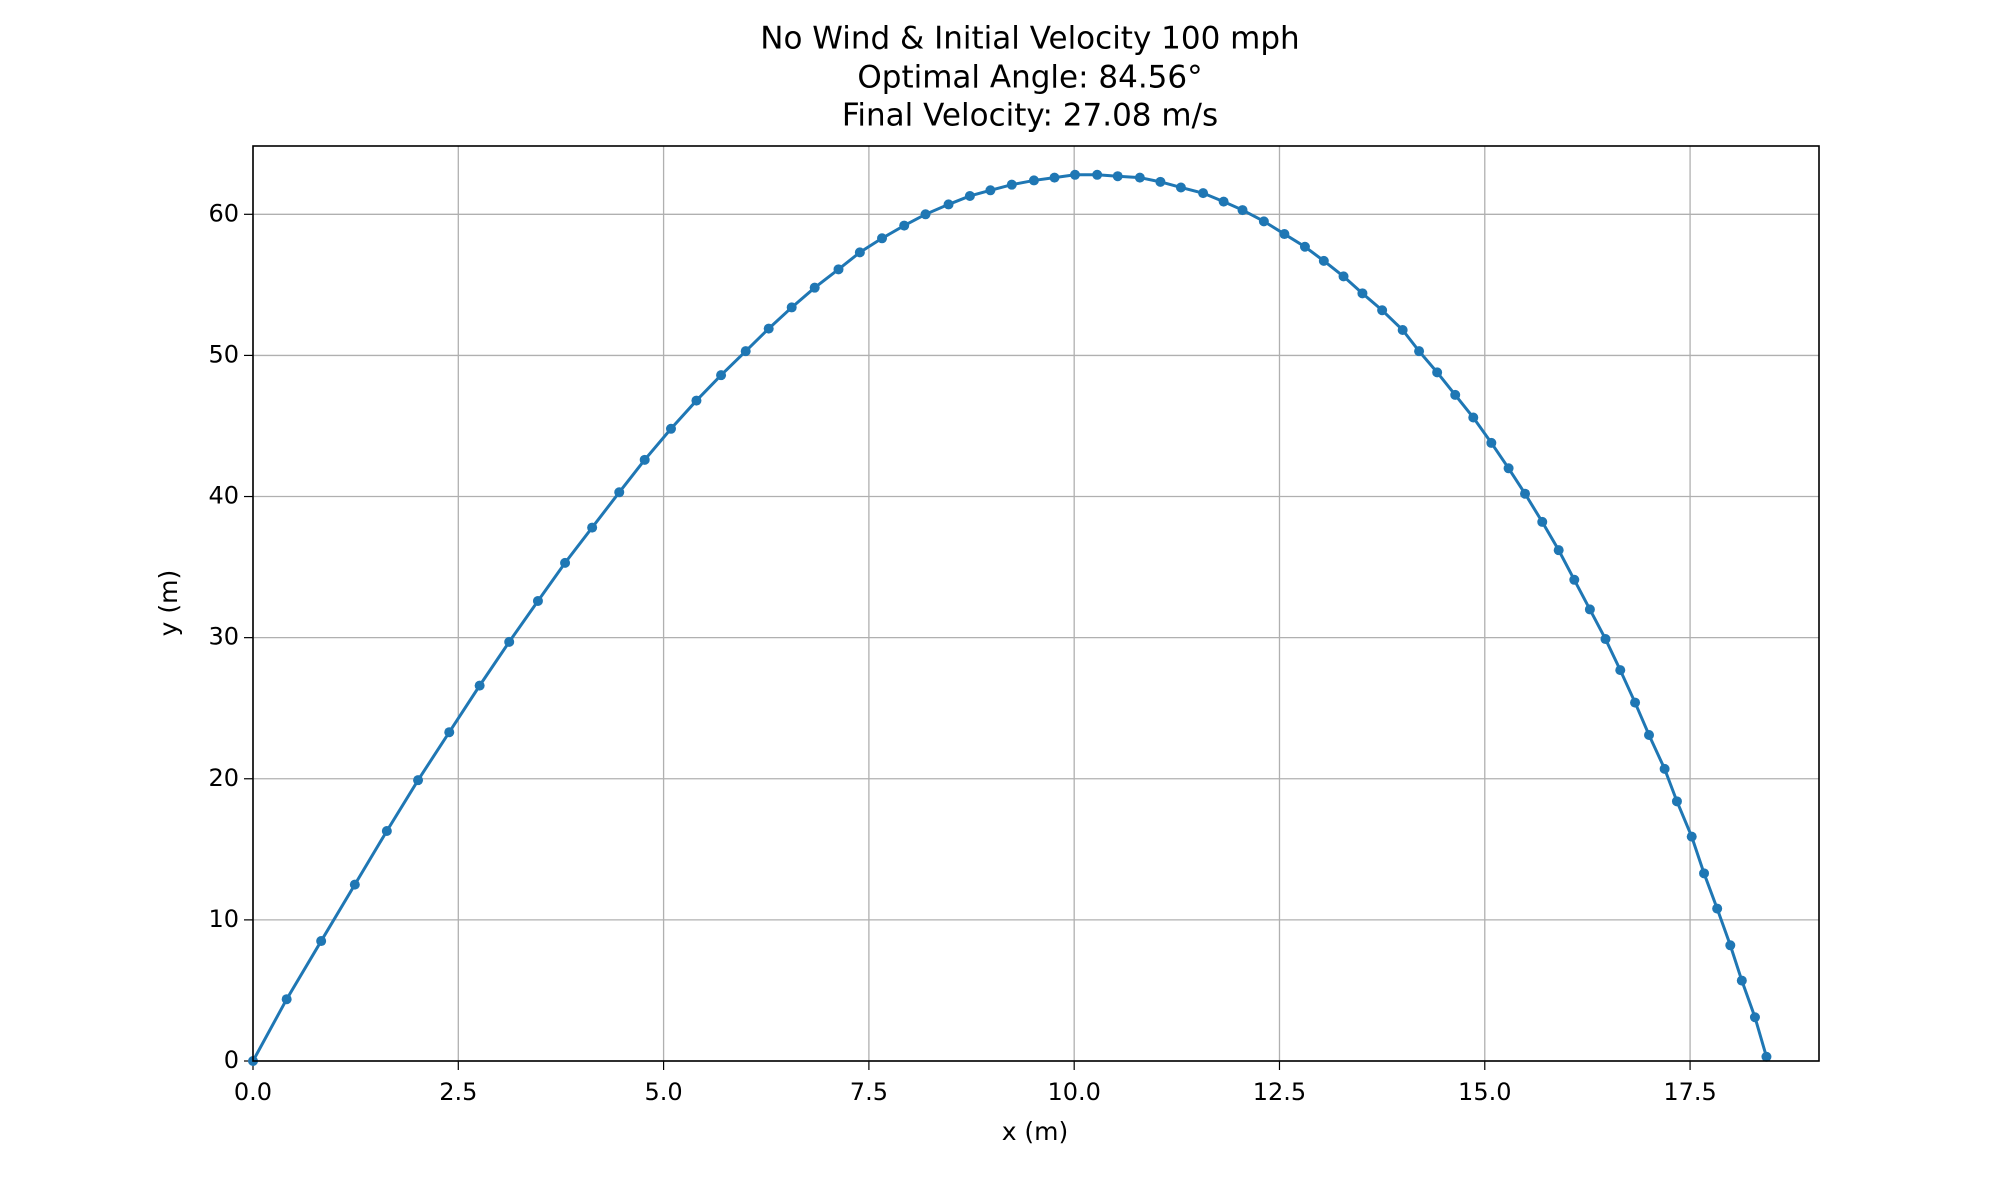  I want to click on chart-subtitle: Final Velocity: 27.08 m/s, so click(1030, 116).